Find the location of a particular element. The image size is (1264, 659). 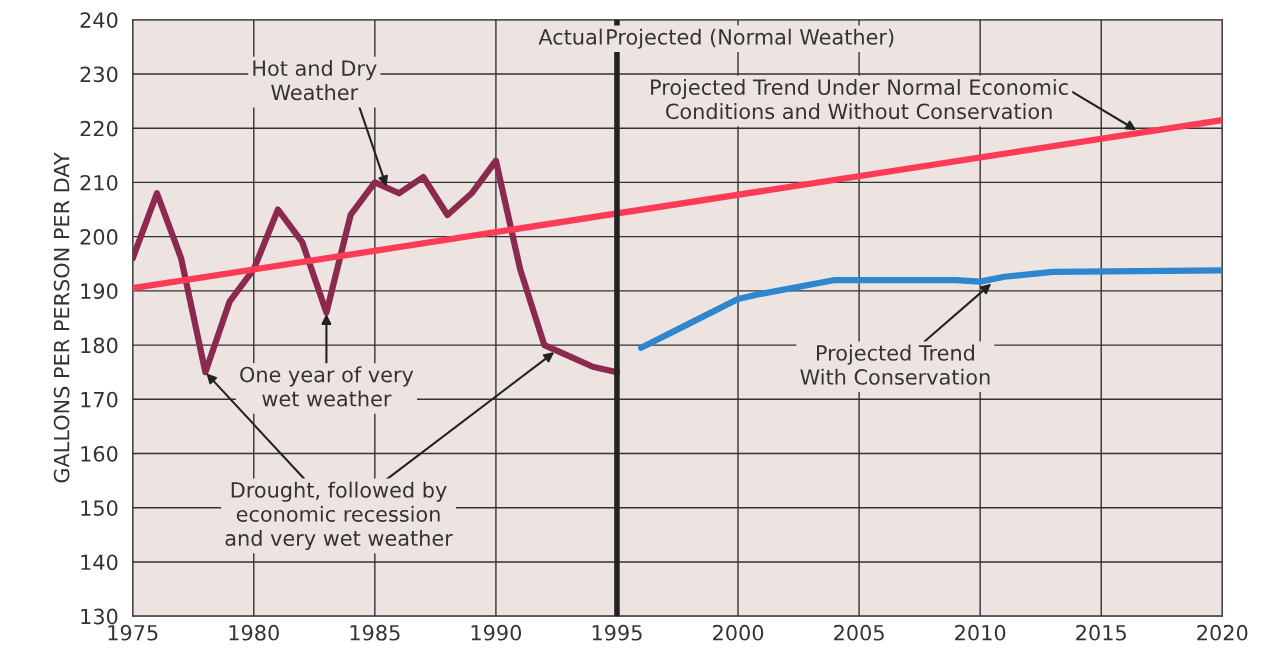

annotation: Projected Trend With Conservation is located at coordinates (895, 364).